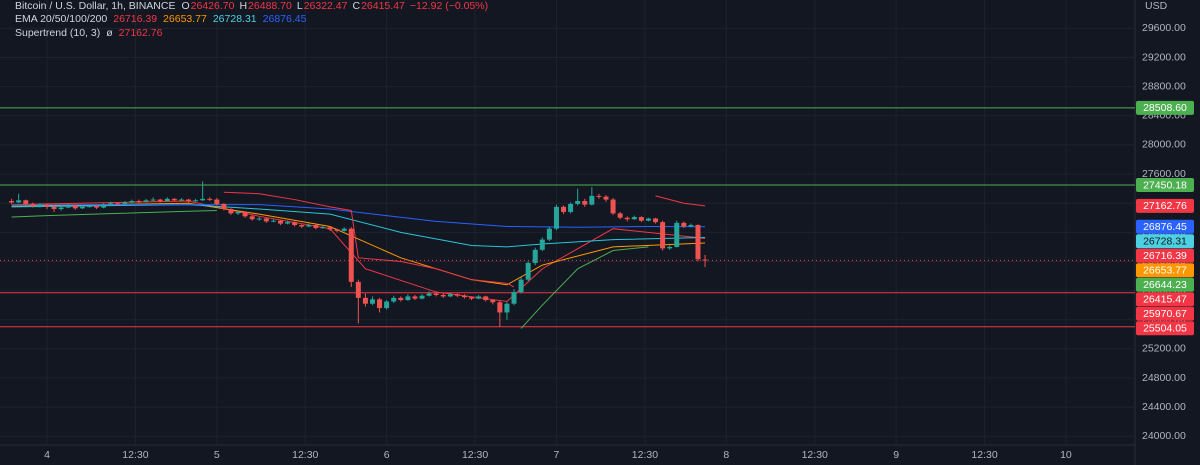 Image resolution: width=1200 pixels, height=465 pixels. I want to click on legend-text: 26426.70, so click(213, 6).